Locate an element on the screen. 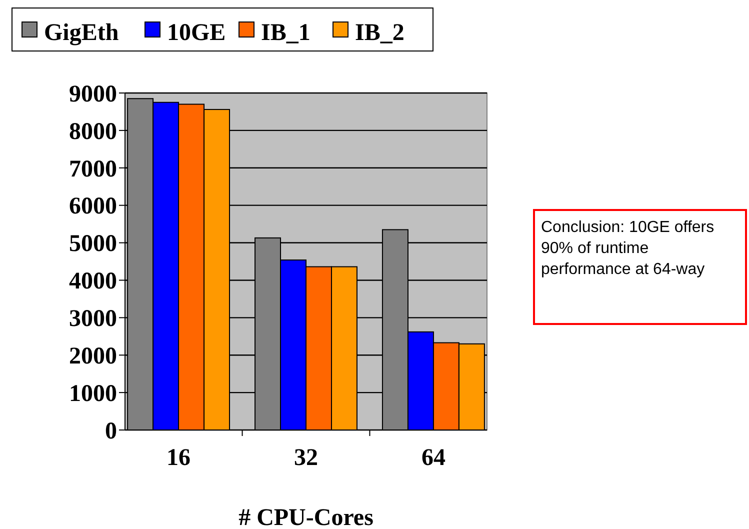 This screenshot has height=529, width=749. y-tick-label: 0 is located at coordinates (111, 431).